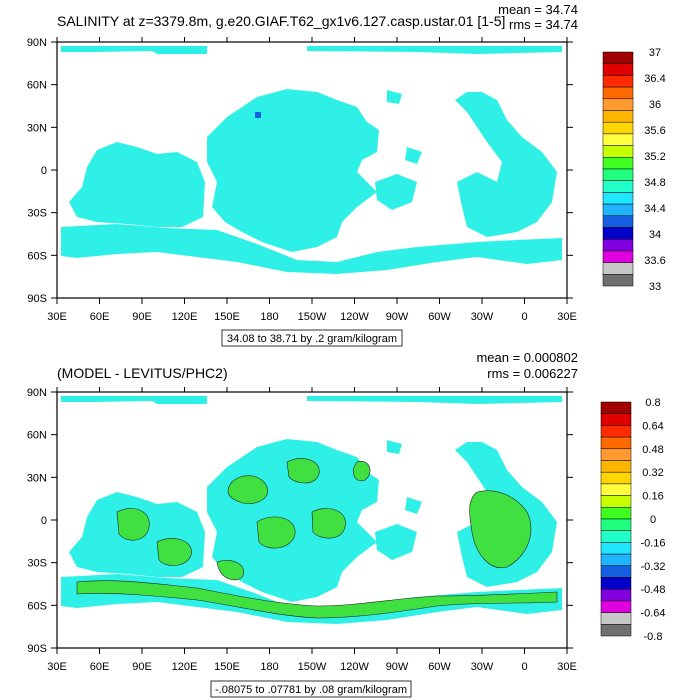 The height and width of the screenshot is (700, 700). What do you see at coordinates (654, 131) in the screenshot?
I see `colorbar-label: 35.6` at bounding box center [654, 131].